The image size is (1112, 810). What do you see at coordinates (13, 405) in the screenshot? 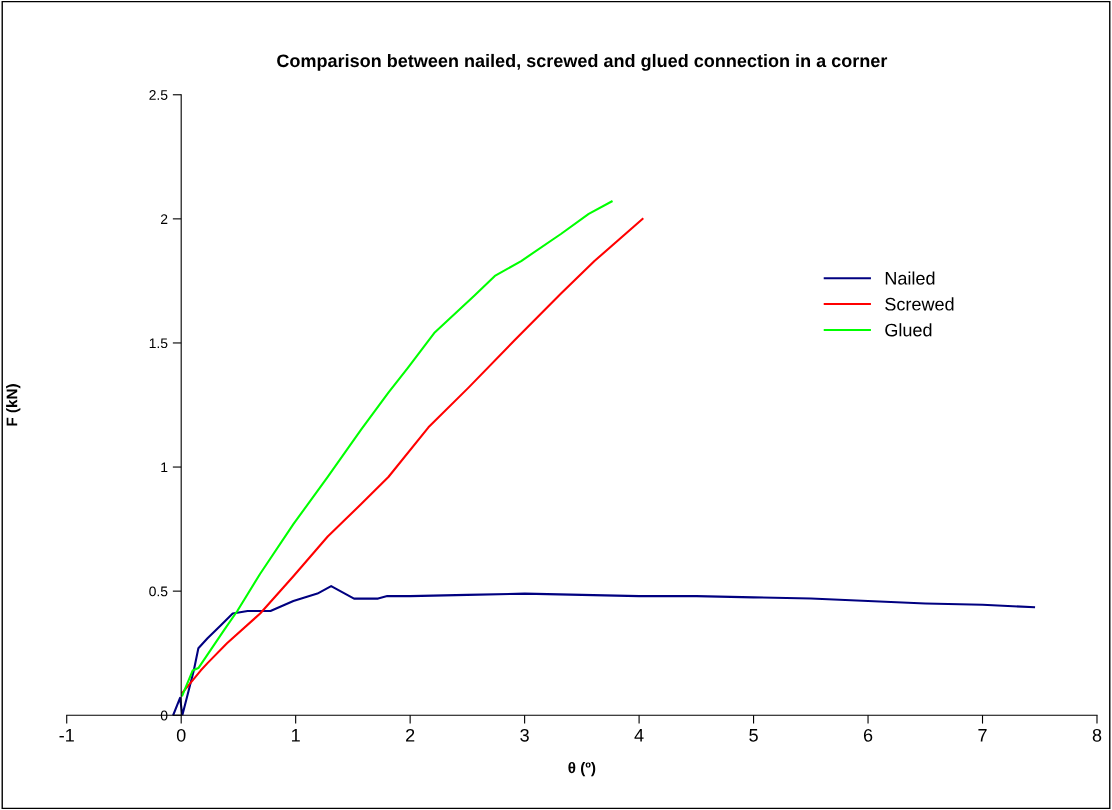
I see `y-axis-title: F (kN)` at bounding box center [13, 405].